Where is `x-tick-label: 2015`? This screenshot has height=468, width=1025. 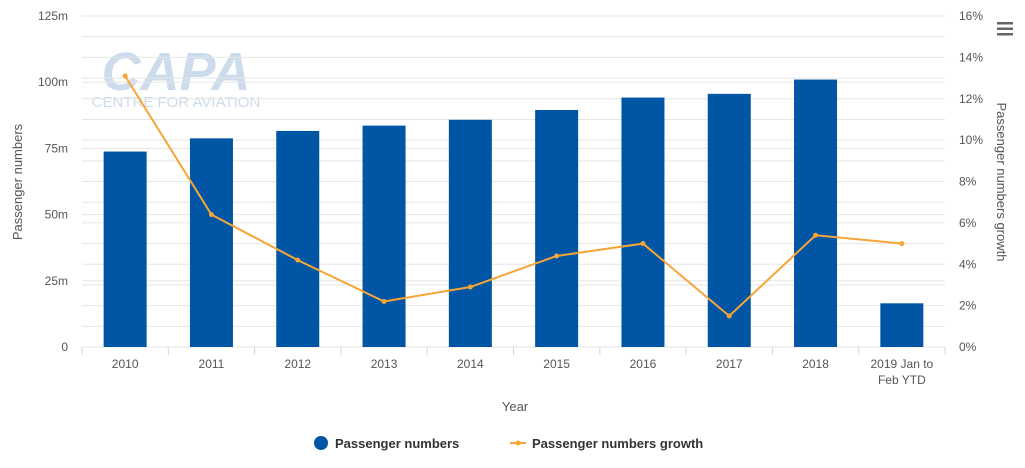
x-tick-label: 2015 is located at coordinates (556, 364).